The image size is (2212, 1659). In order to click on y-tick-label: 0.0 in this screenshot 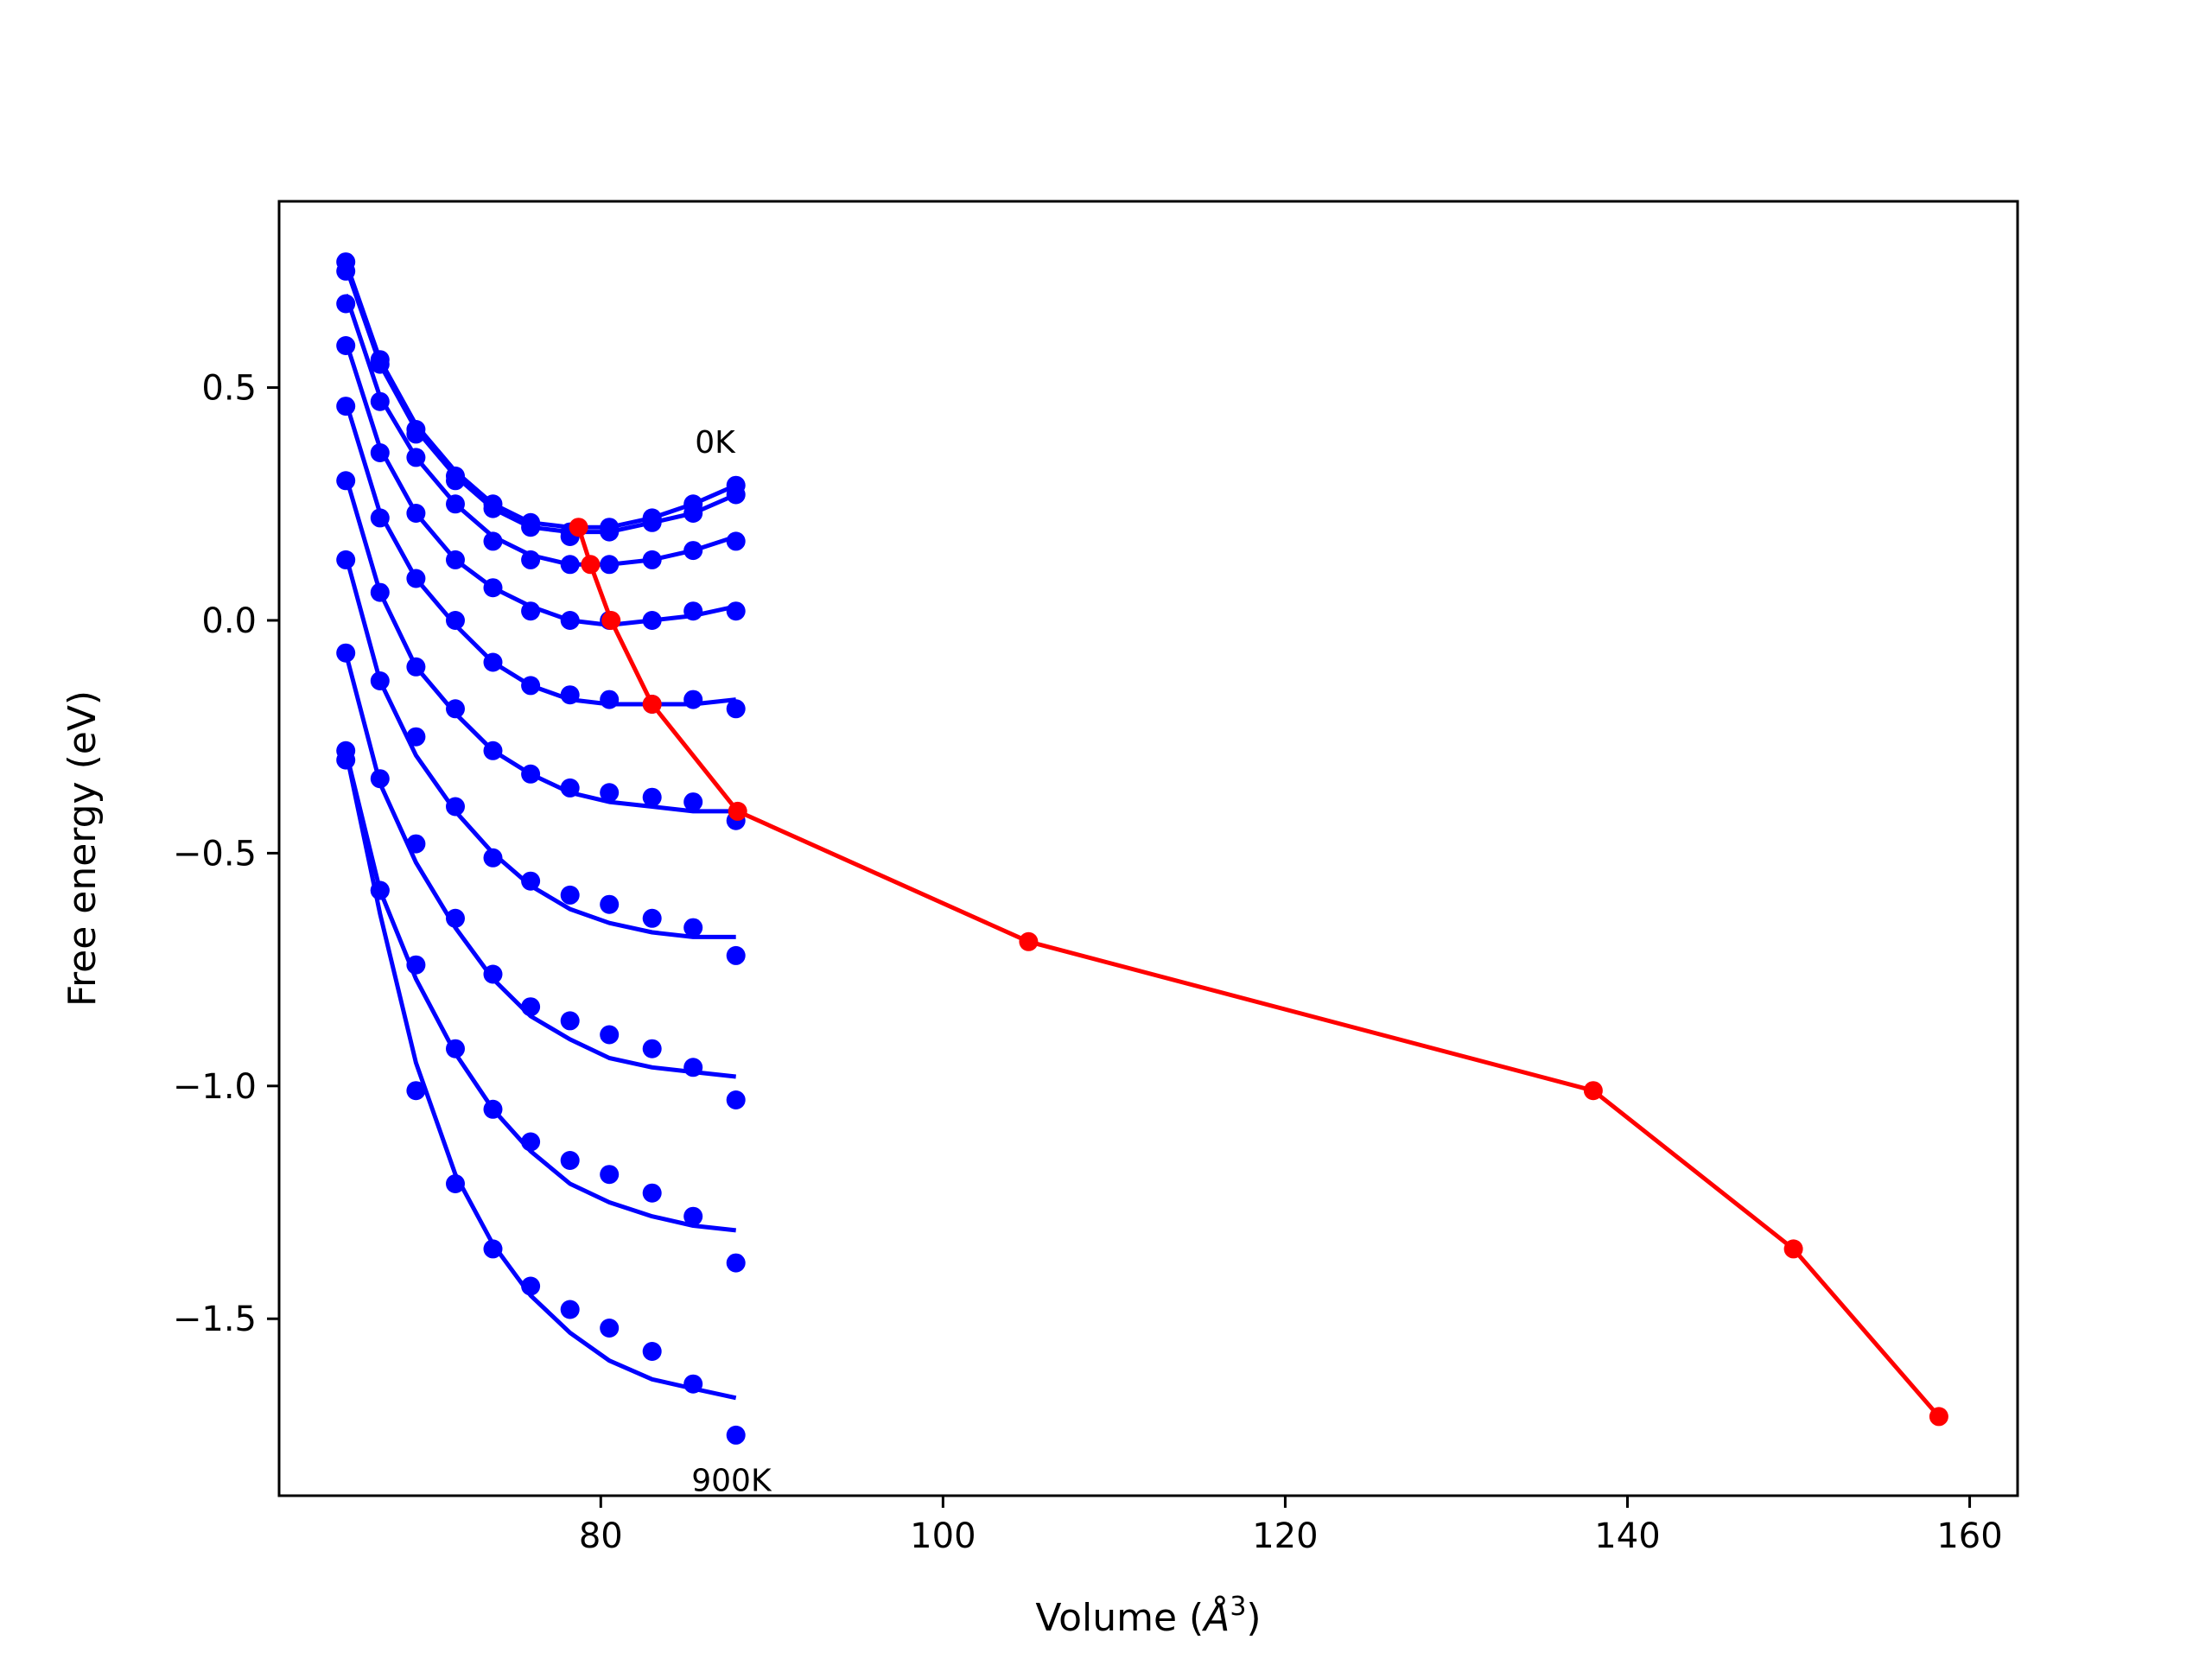, I will do `click(229, 621)`.